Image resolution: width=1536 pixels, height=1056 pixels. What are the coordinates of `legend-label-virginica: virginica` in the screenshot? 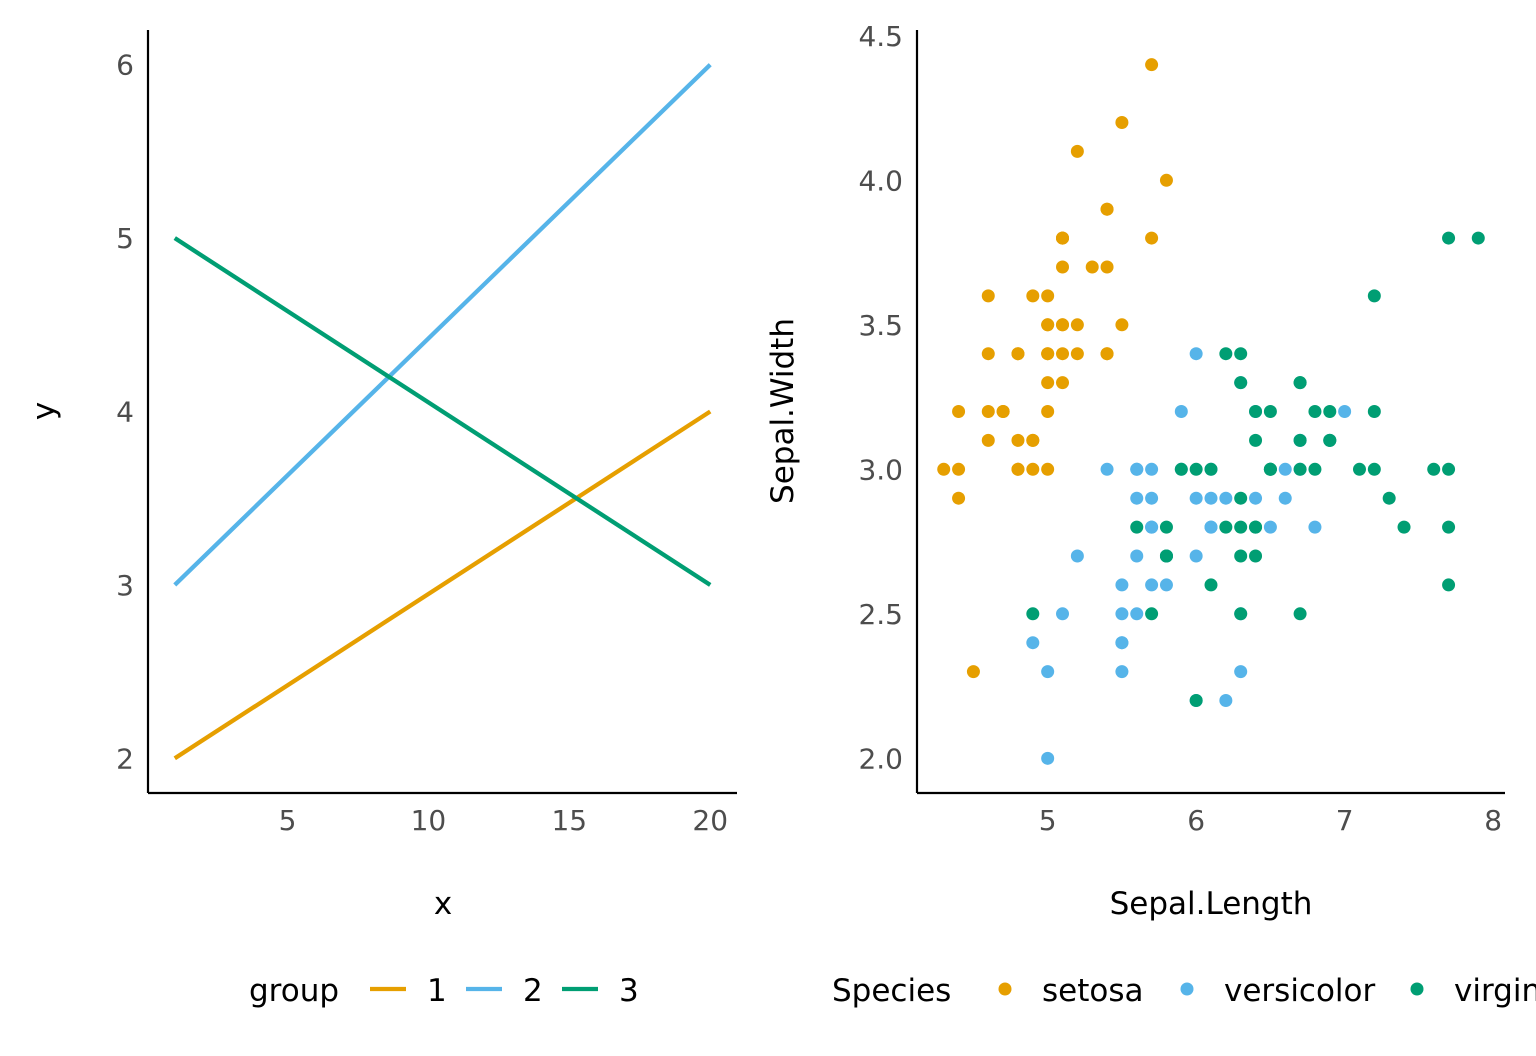 It's located at (1495, 991).